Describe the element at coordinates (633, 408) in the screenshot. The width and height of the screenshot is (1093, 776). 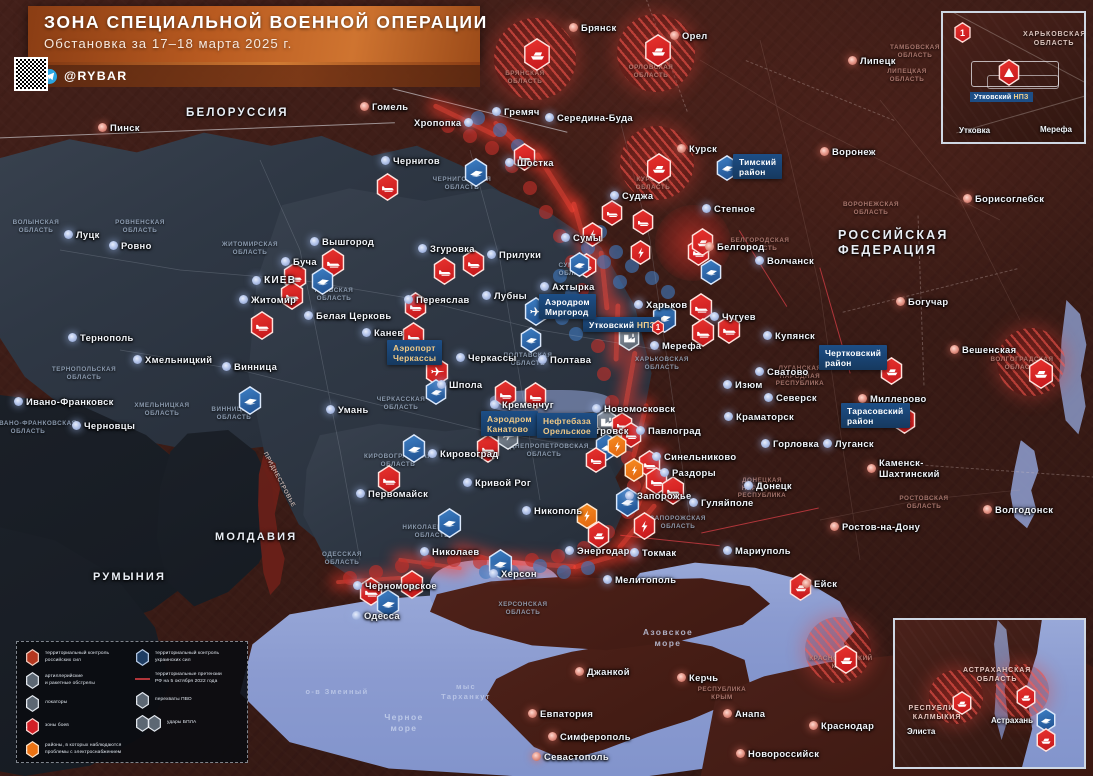
I see `city-marker-51: Новомосковск` at that location.